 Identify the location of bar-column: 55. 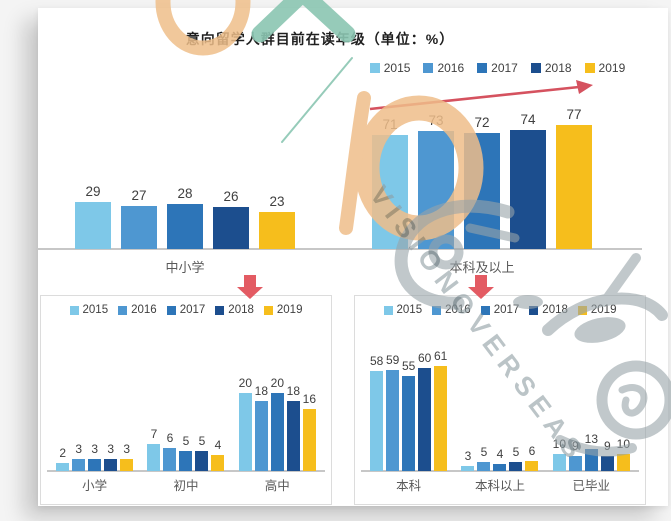
(408, 415).